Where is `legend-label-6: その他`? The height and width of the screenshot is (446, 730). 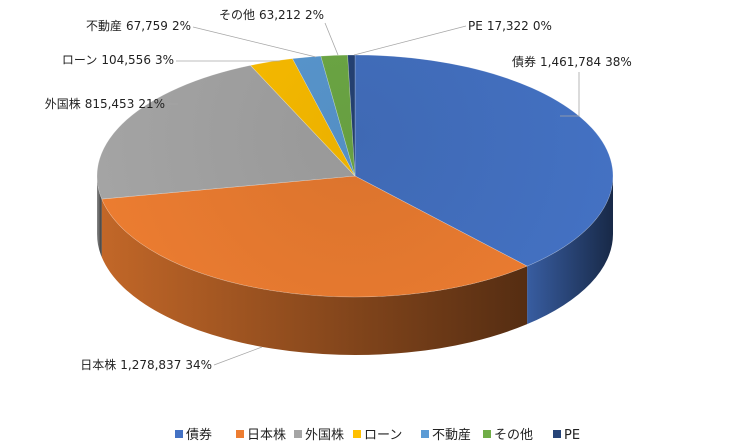
legend-label-6: その他 is located at coordinates (513, 435).